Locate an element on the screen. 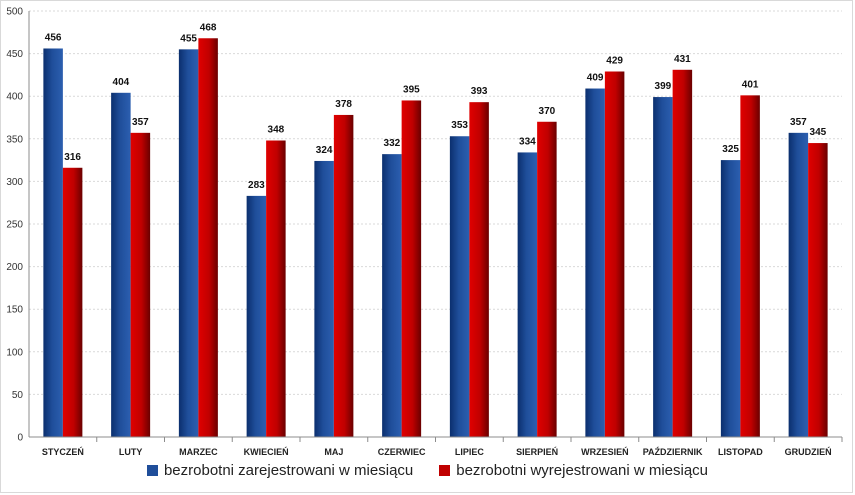  legend-item-deregistered: bezrobotni wyrejestrowani w miesiącu is located at coordinates (573, 470).